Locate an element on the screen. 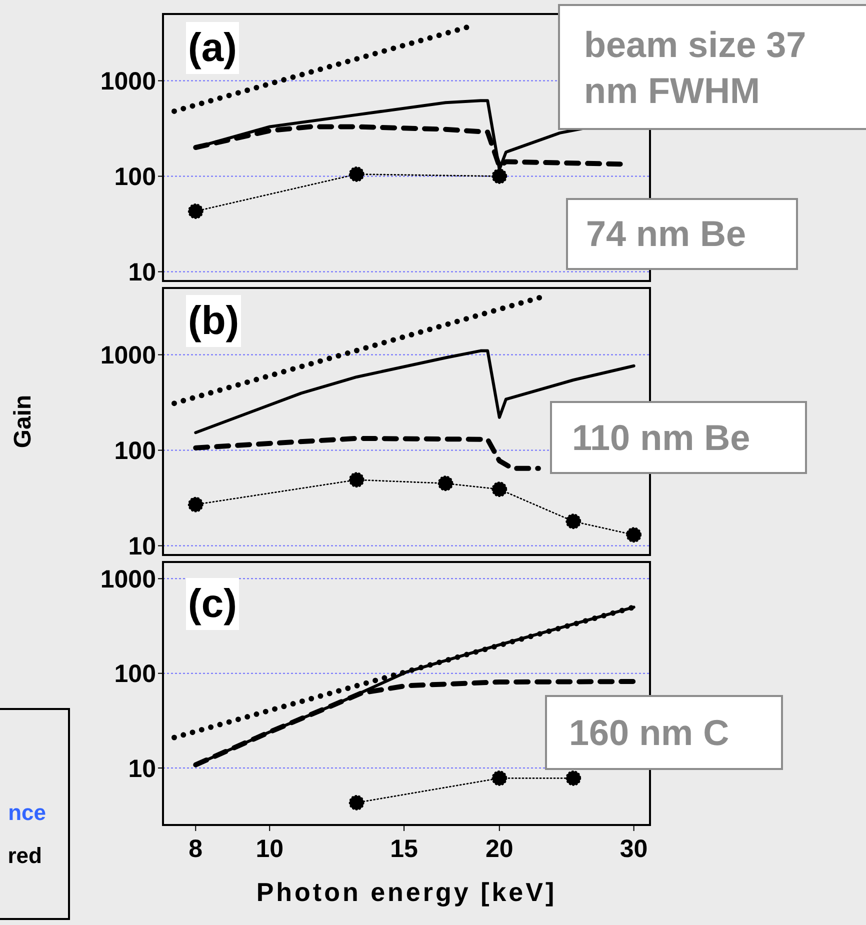  y-axis-title: Gain is located at coordinates (23, 421).